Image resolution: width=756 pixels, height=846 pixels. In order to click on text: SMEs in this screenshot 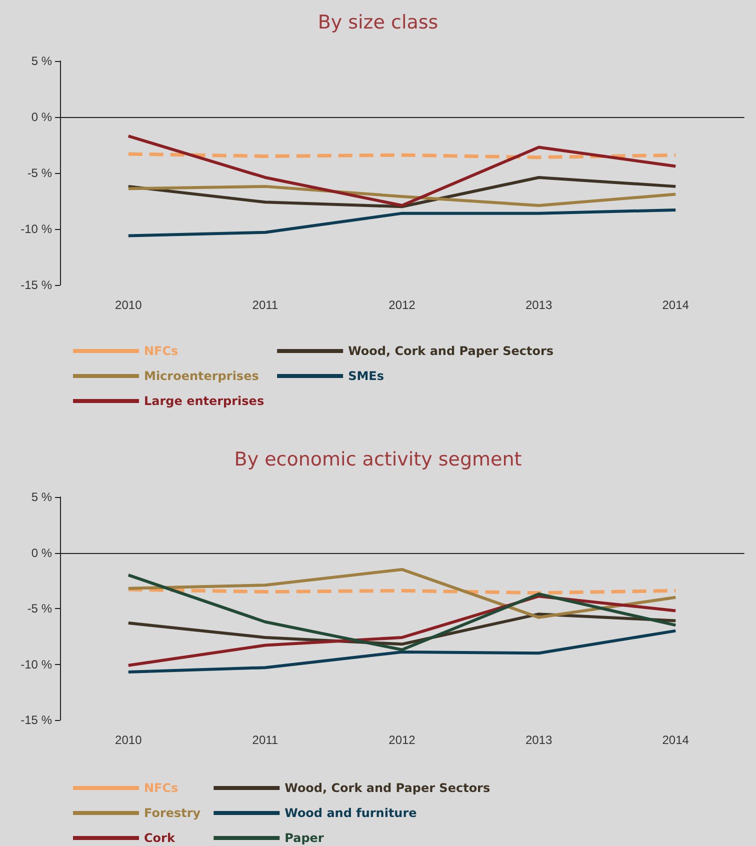, I will do `click(366, 376)`.